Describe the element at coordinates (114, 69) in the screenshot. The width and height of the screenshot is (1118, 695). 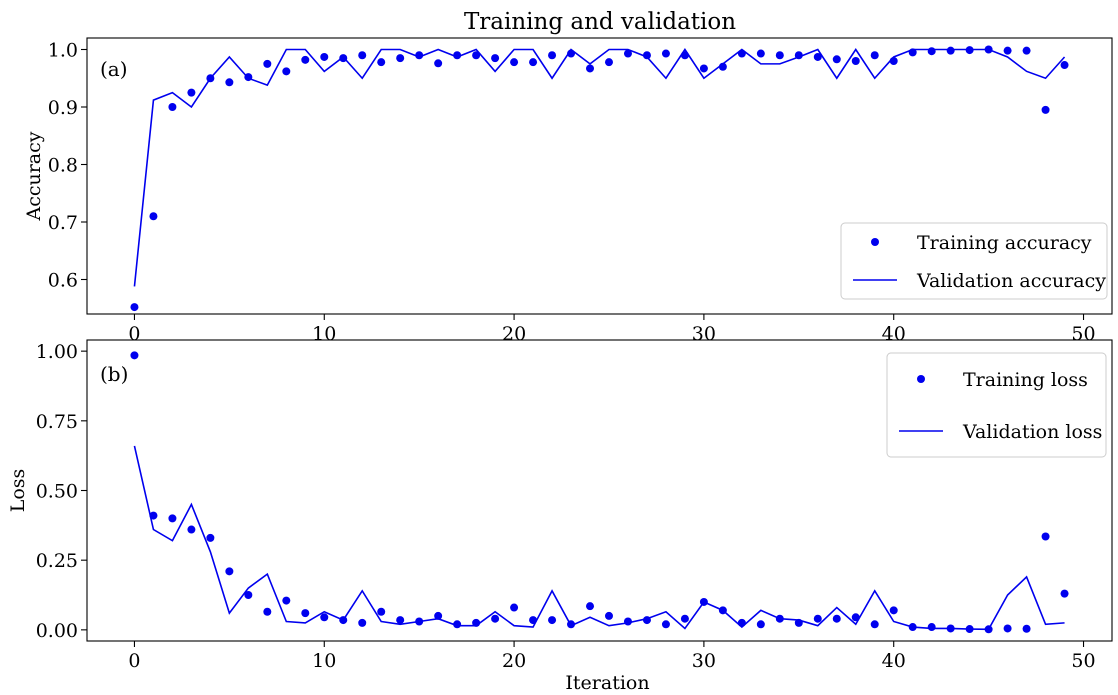
I see `panel-label: (a)` at that location.